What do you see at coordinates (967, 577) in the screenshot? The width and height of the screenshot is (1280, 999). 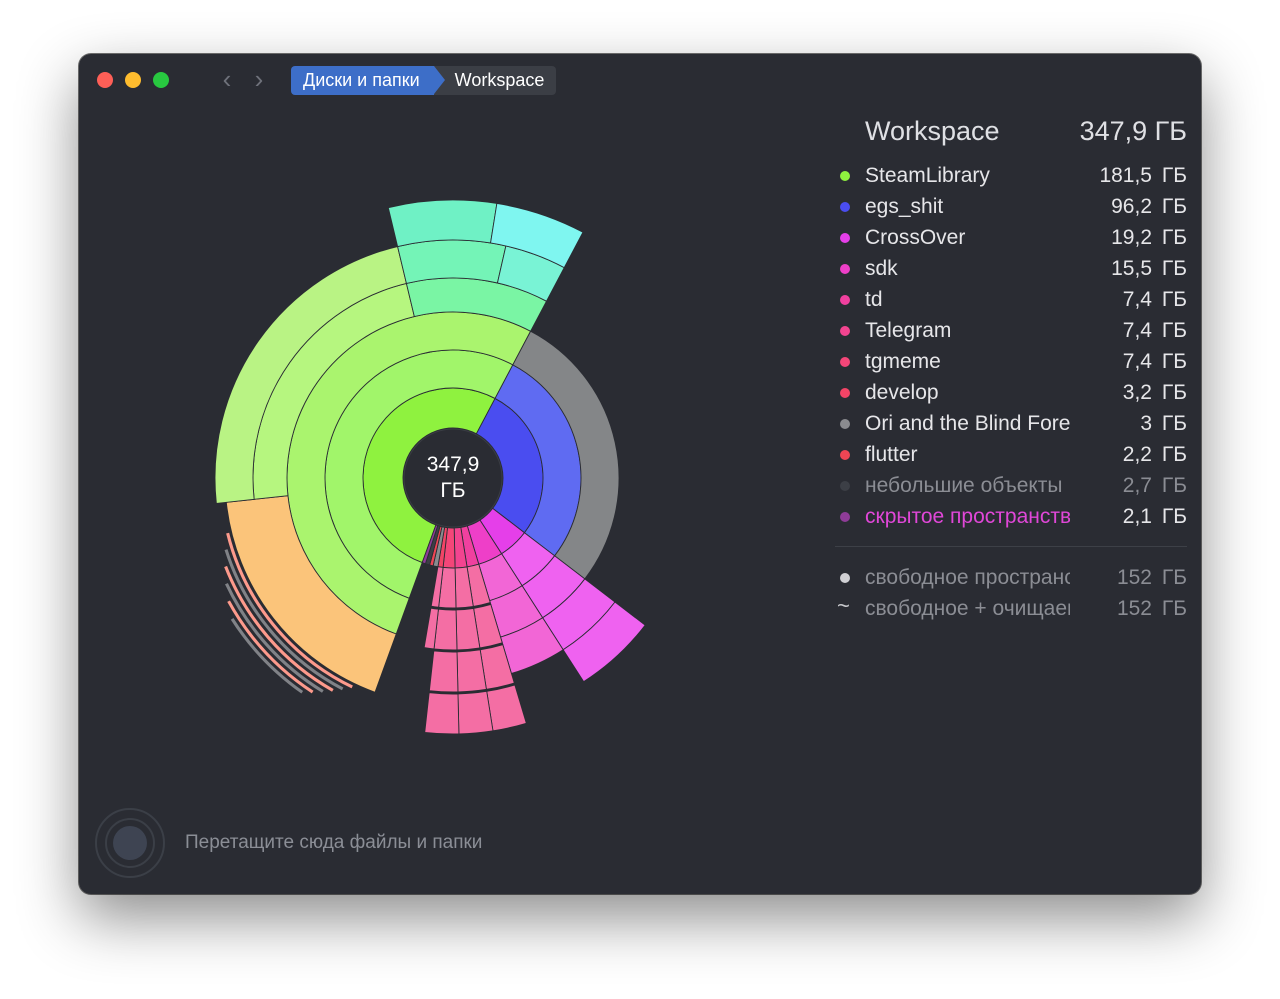 I see `legend-item-label: свободное пространство` at bounding box center [967, 577].